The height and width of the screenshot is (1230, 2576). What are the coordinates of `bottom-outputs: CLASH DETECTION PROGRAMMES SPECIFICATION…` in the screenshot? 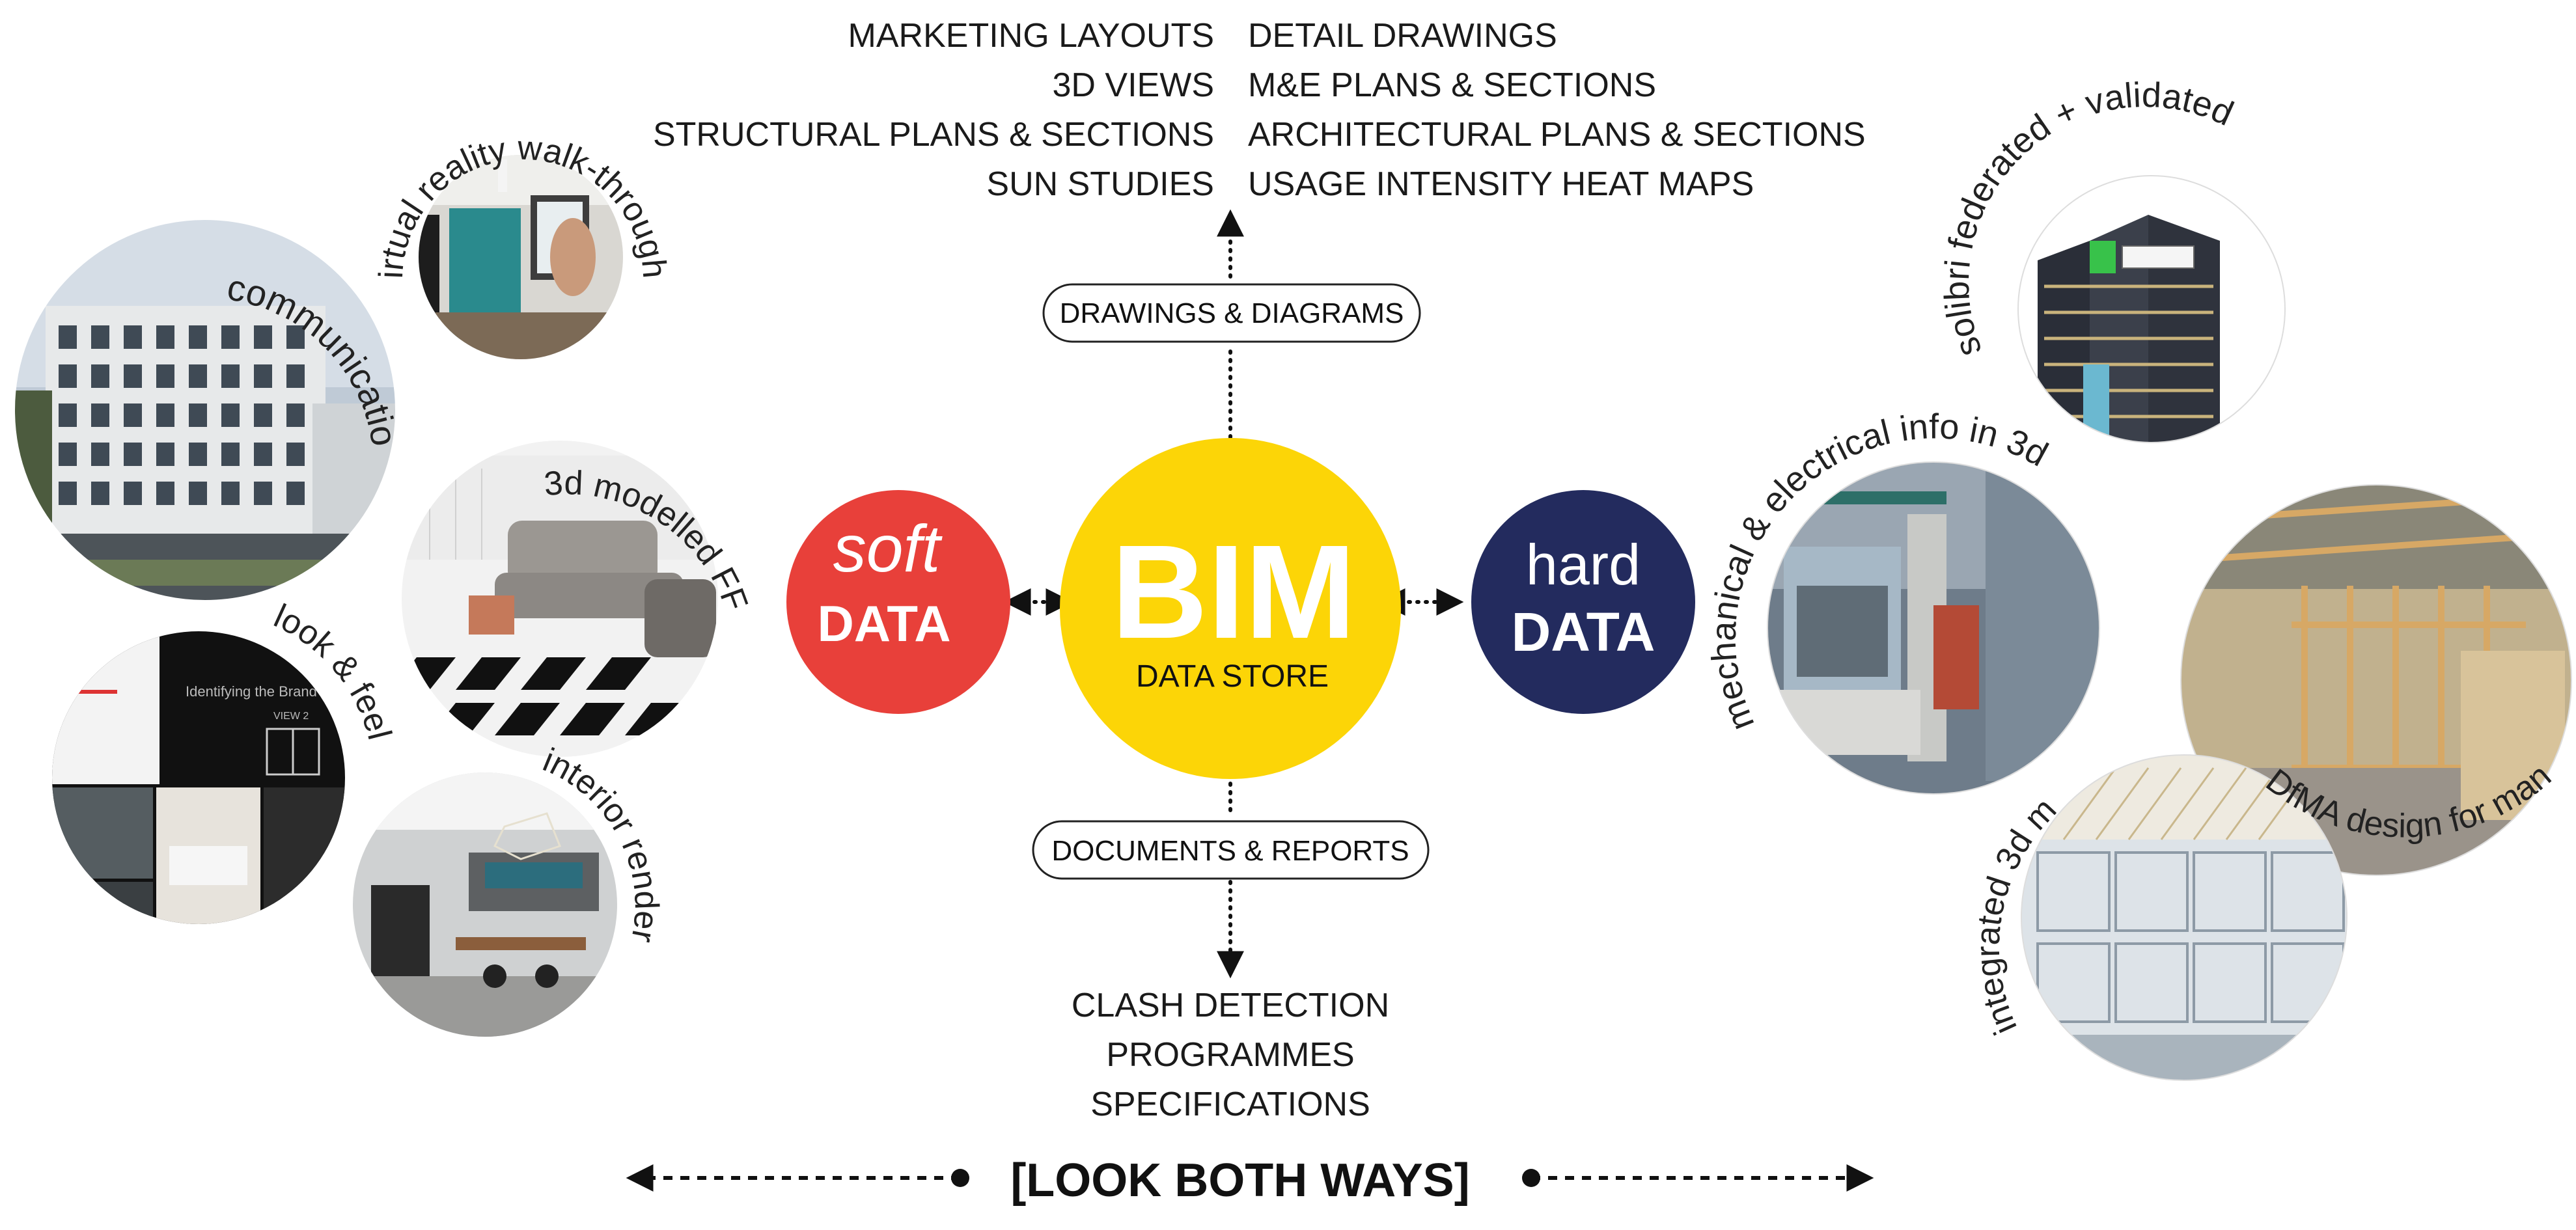 It's located at (1230, 1055).